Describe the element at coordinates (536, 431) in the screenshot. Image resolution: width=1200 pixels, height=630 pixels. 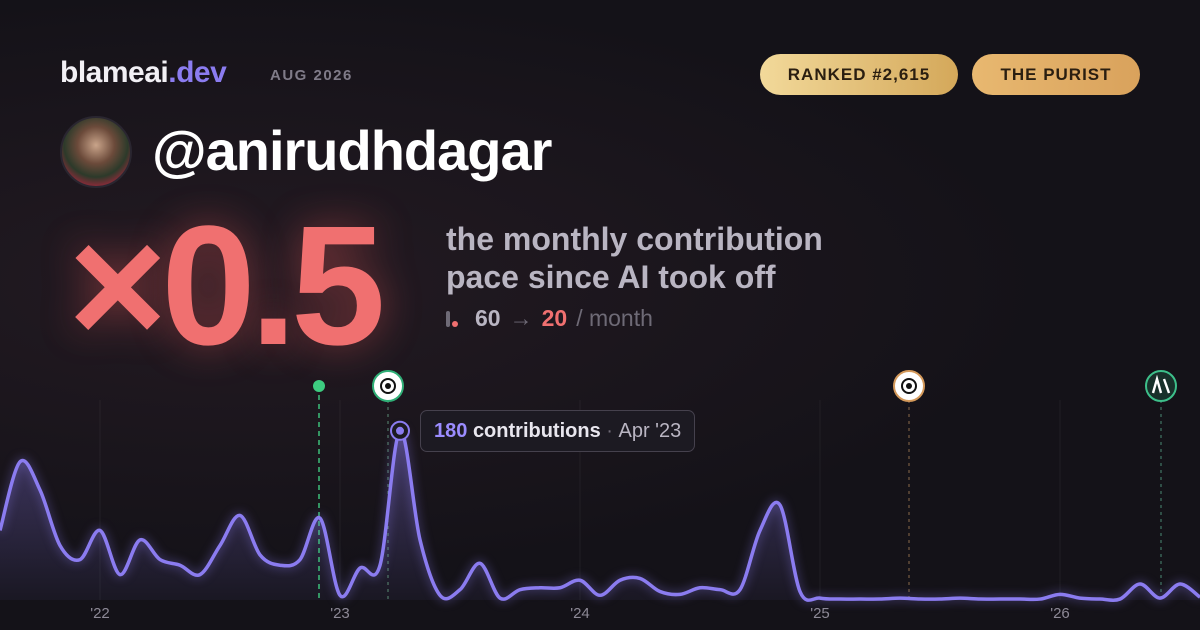
I see `tooltip-unit: contributions` at that location.